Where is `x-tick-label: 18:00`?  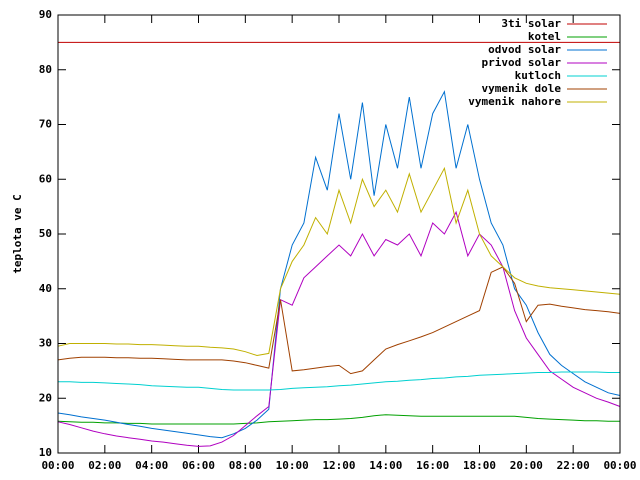
x-tick-label: 18:00 is located at coordinates (479, 465).